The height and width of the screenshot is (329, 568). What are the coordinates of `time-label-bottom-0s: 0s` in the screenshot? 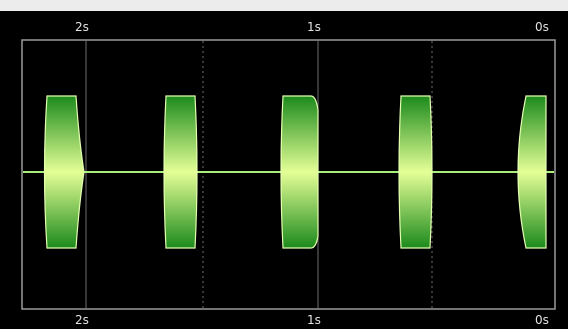 It's located at (542, 320).